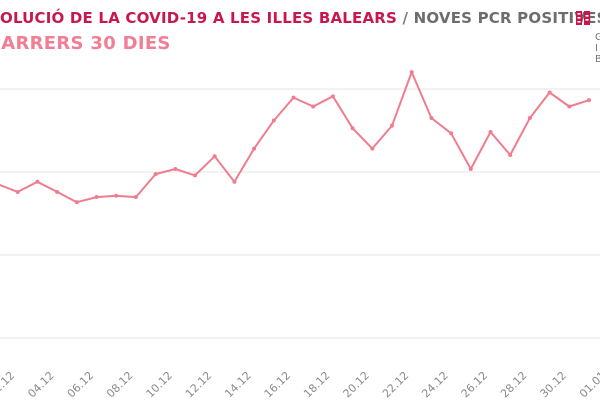  What do you see at coordinates (8, 384) in the screenshot?
I see `x-tick-label: 02.12` at bounding box center [8, 384].